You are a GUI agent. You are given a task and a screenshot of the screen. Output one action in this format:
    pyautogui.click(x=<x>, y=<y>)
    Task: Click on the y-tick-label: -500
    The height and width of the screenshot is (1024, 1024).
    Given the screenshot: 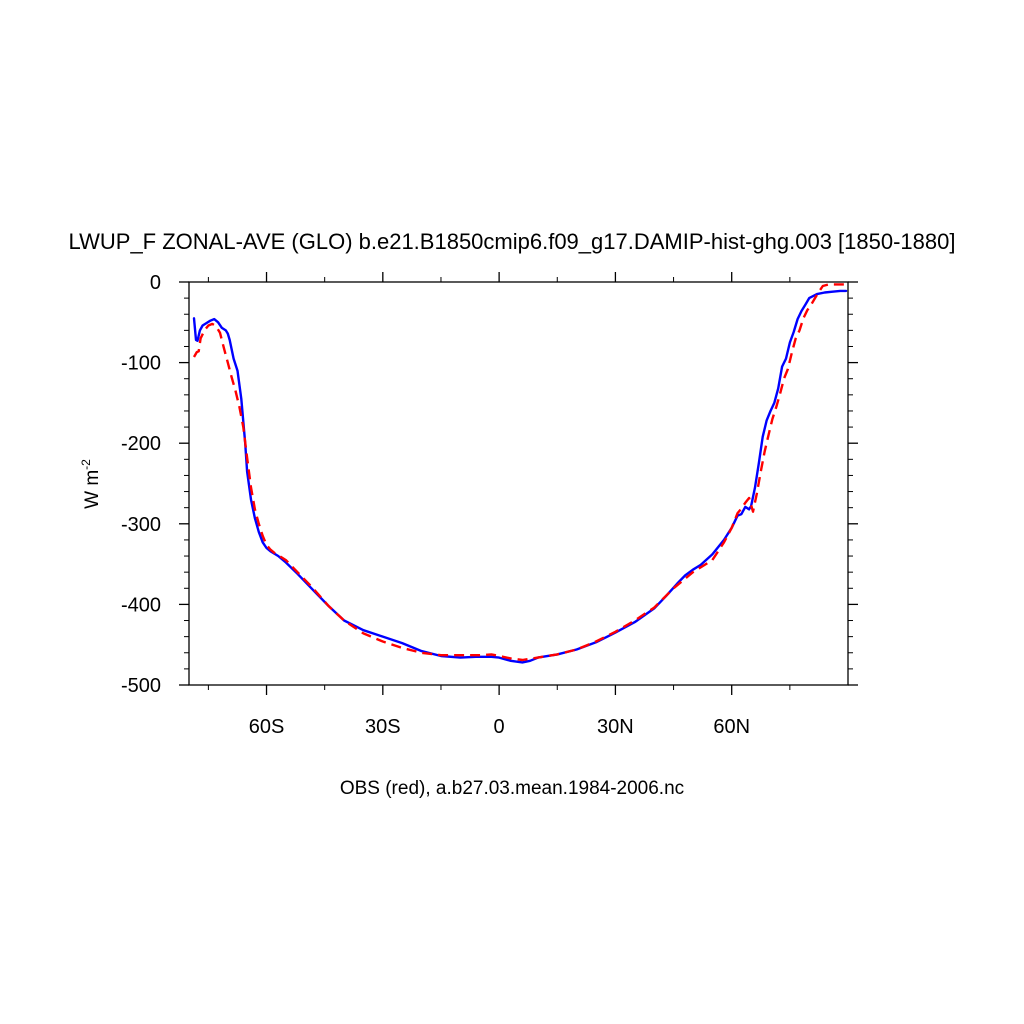 What is the action you would take?
    pyautogui.click(x=141, y=686)
    